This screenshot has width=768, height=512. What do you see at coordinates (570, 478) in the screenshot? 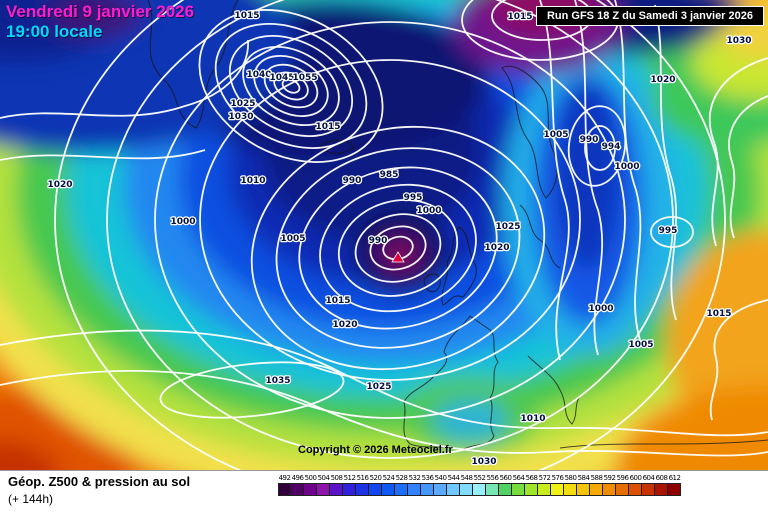
I see `scale-value: 580` at bounding box center [570, 478].